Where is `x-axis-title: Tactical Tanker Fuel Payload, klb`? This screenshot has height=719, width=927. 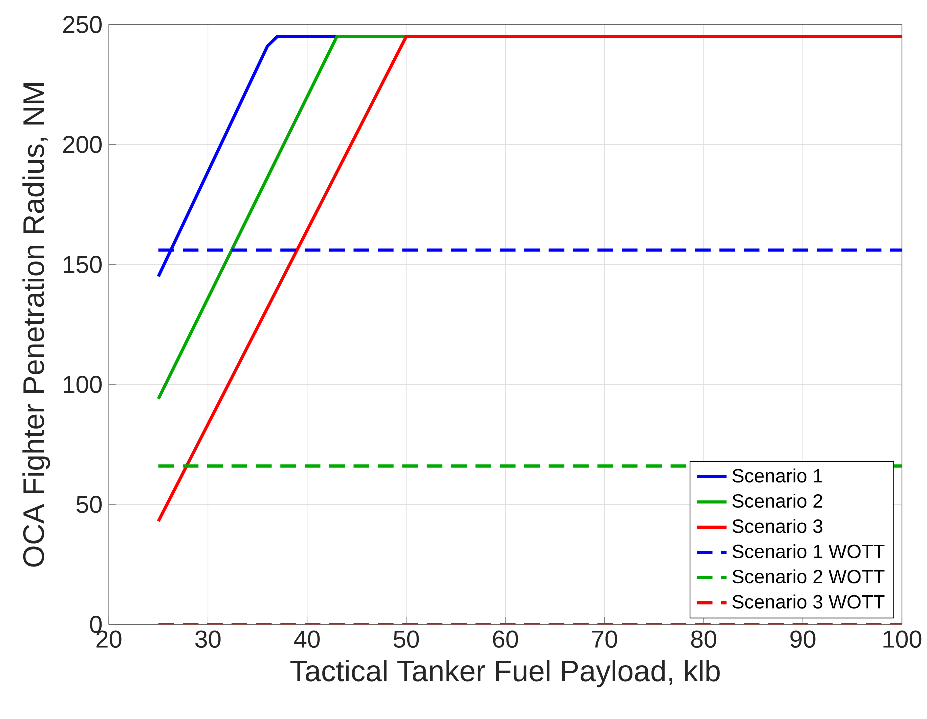
x-axis-title: Tactical Tanker Fuel Payload, klb is located at coordinates (505, 674).